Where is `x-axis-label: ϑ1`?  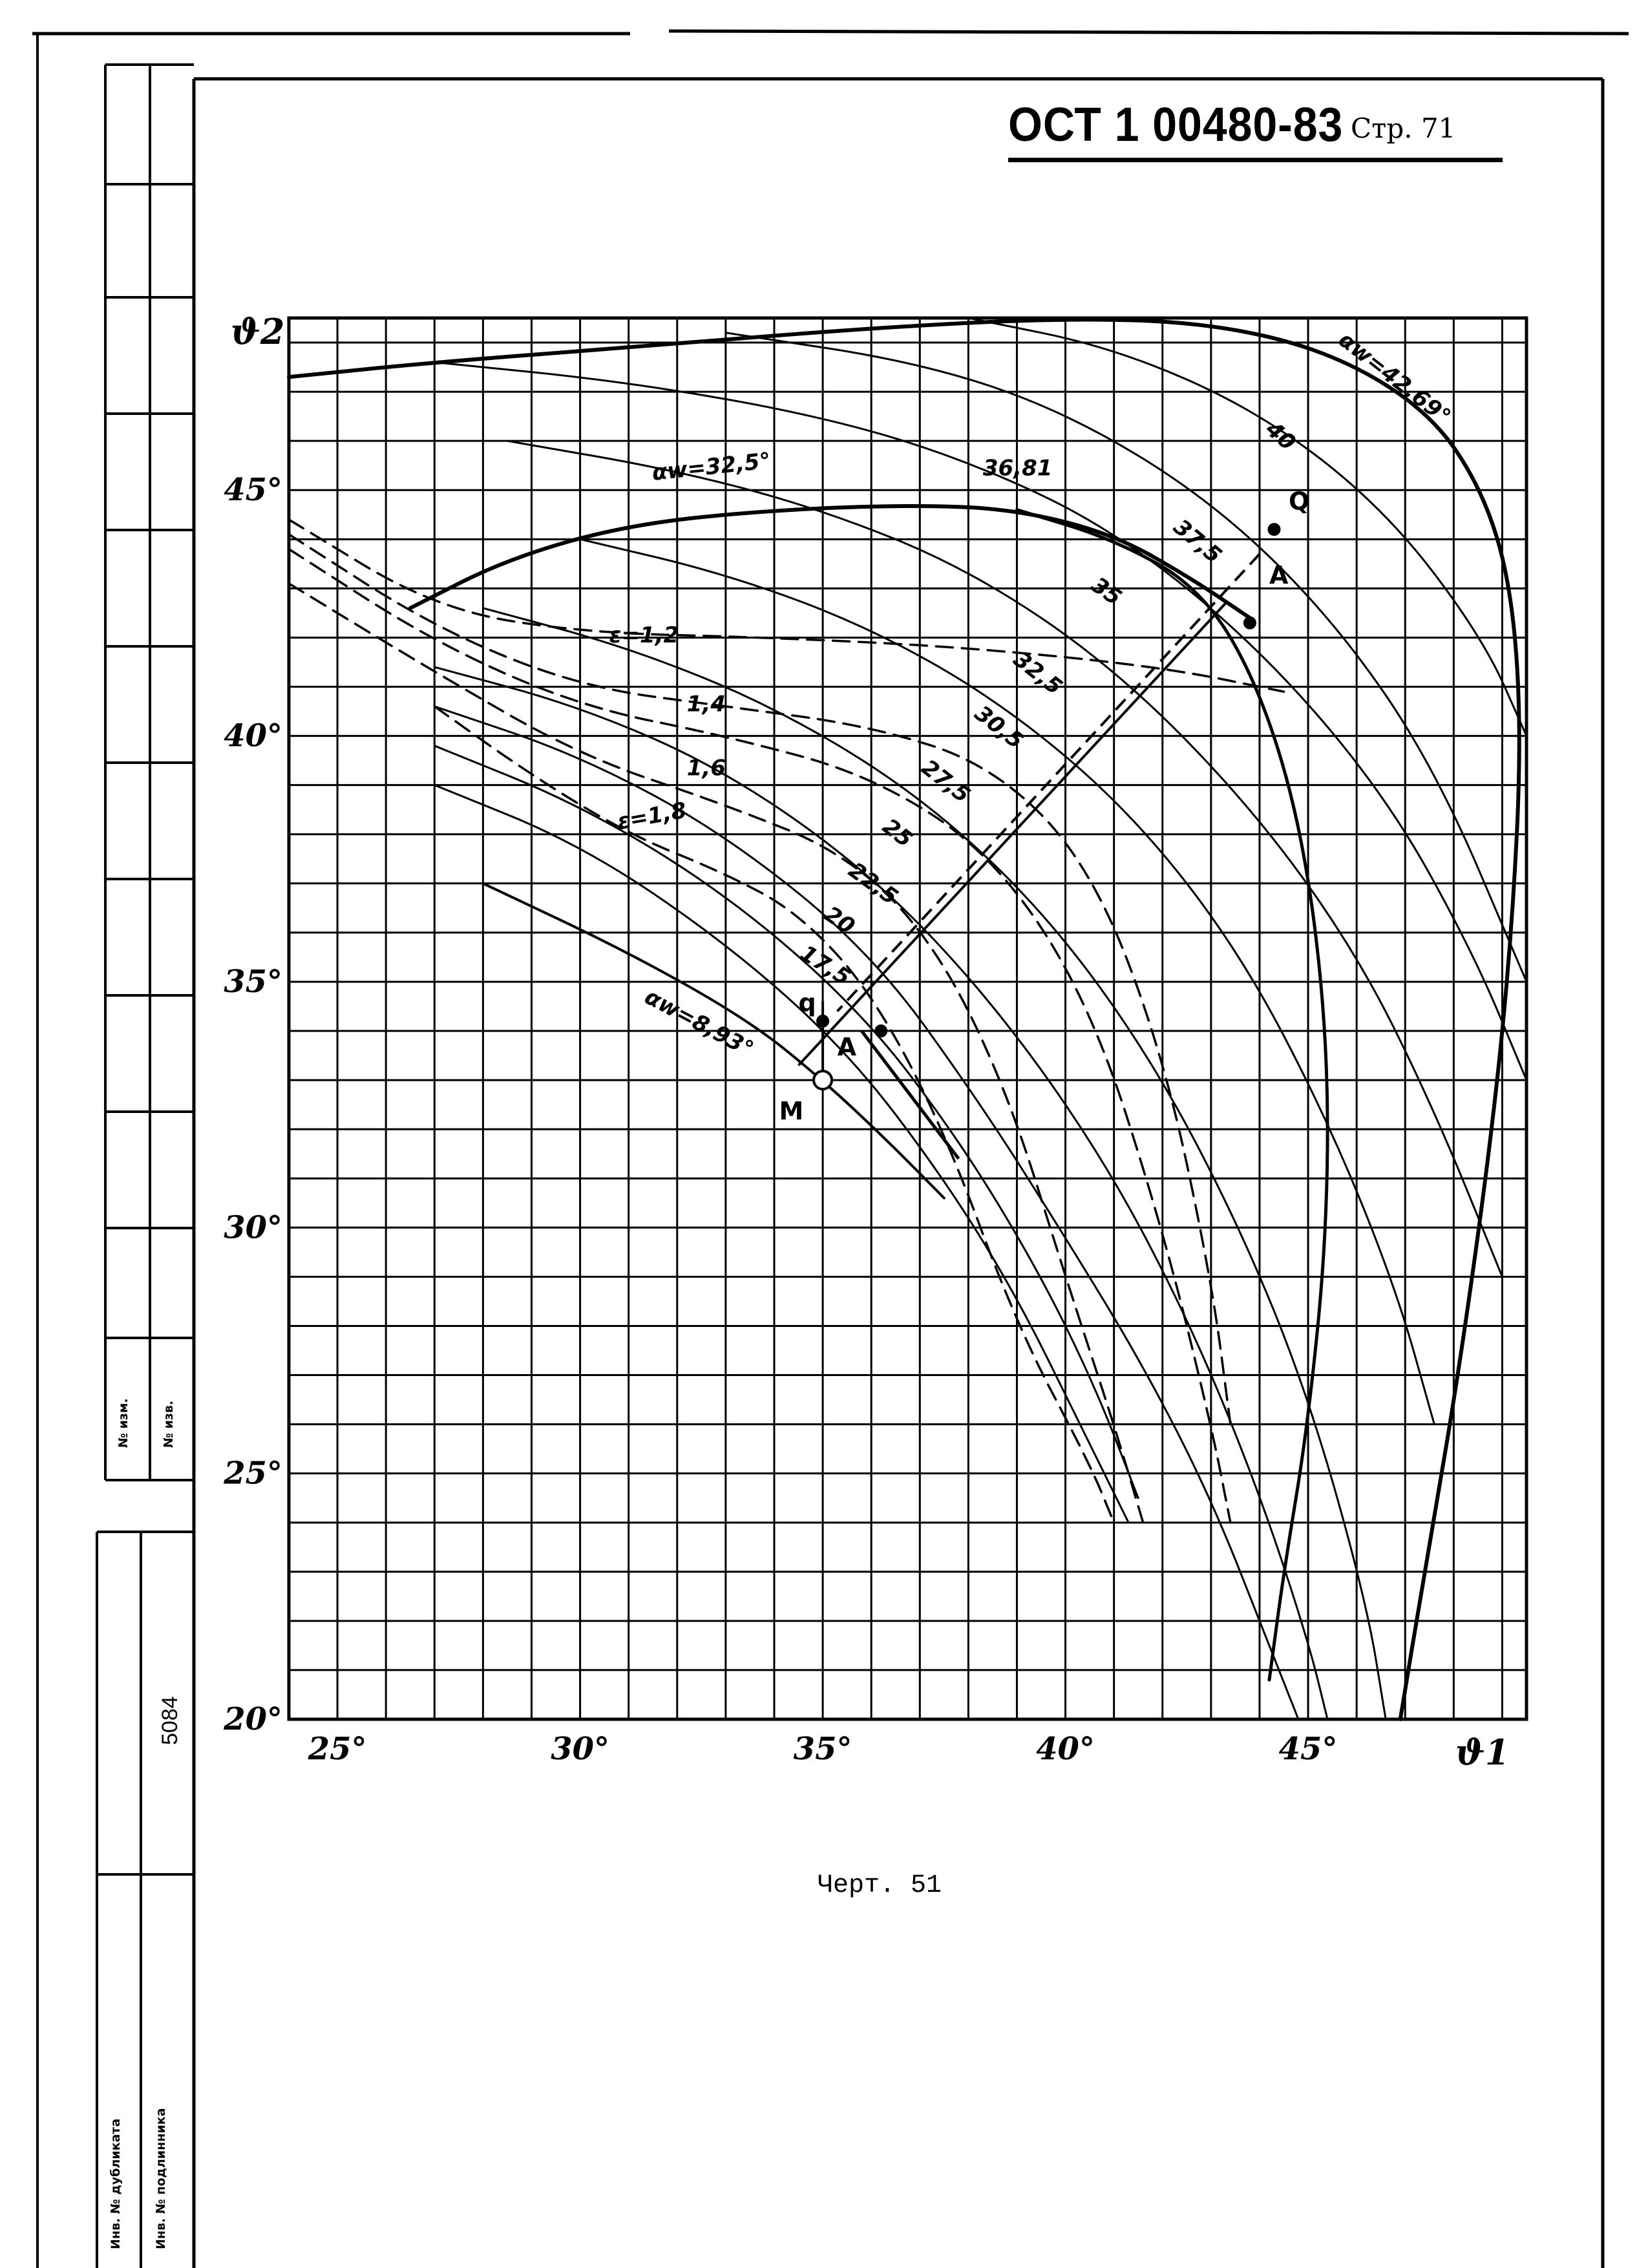
x-axis-label: ϑ1 is located at coordinates (1482, 1752).